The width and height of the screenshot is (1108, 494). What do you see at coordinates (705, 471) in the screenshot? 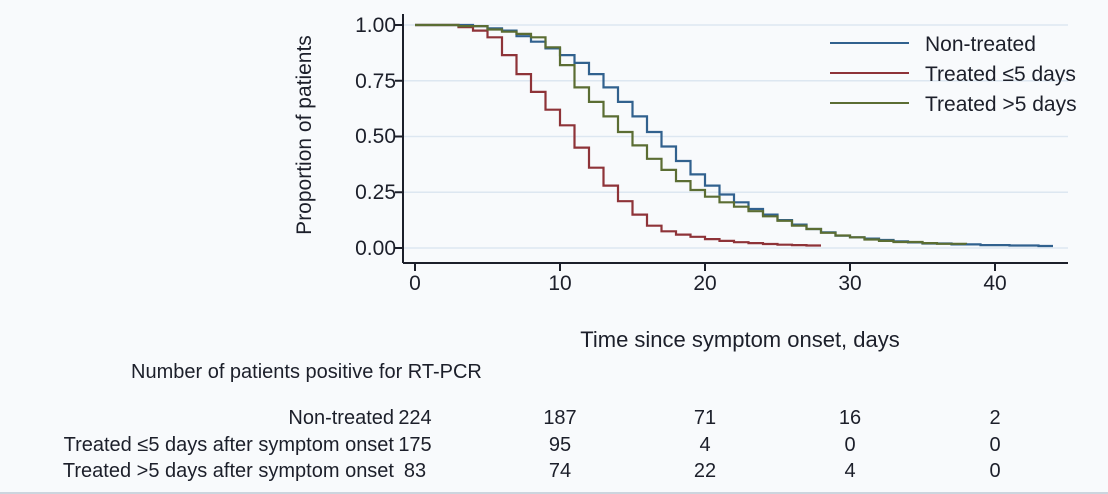
I see `risk-count-row2-t20: 22` at bounding box center [705, 471].